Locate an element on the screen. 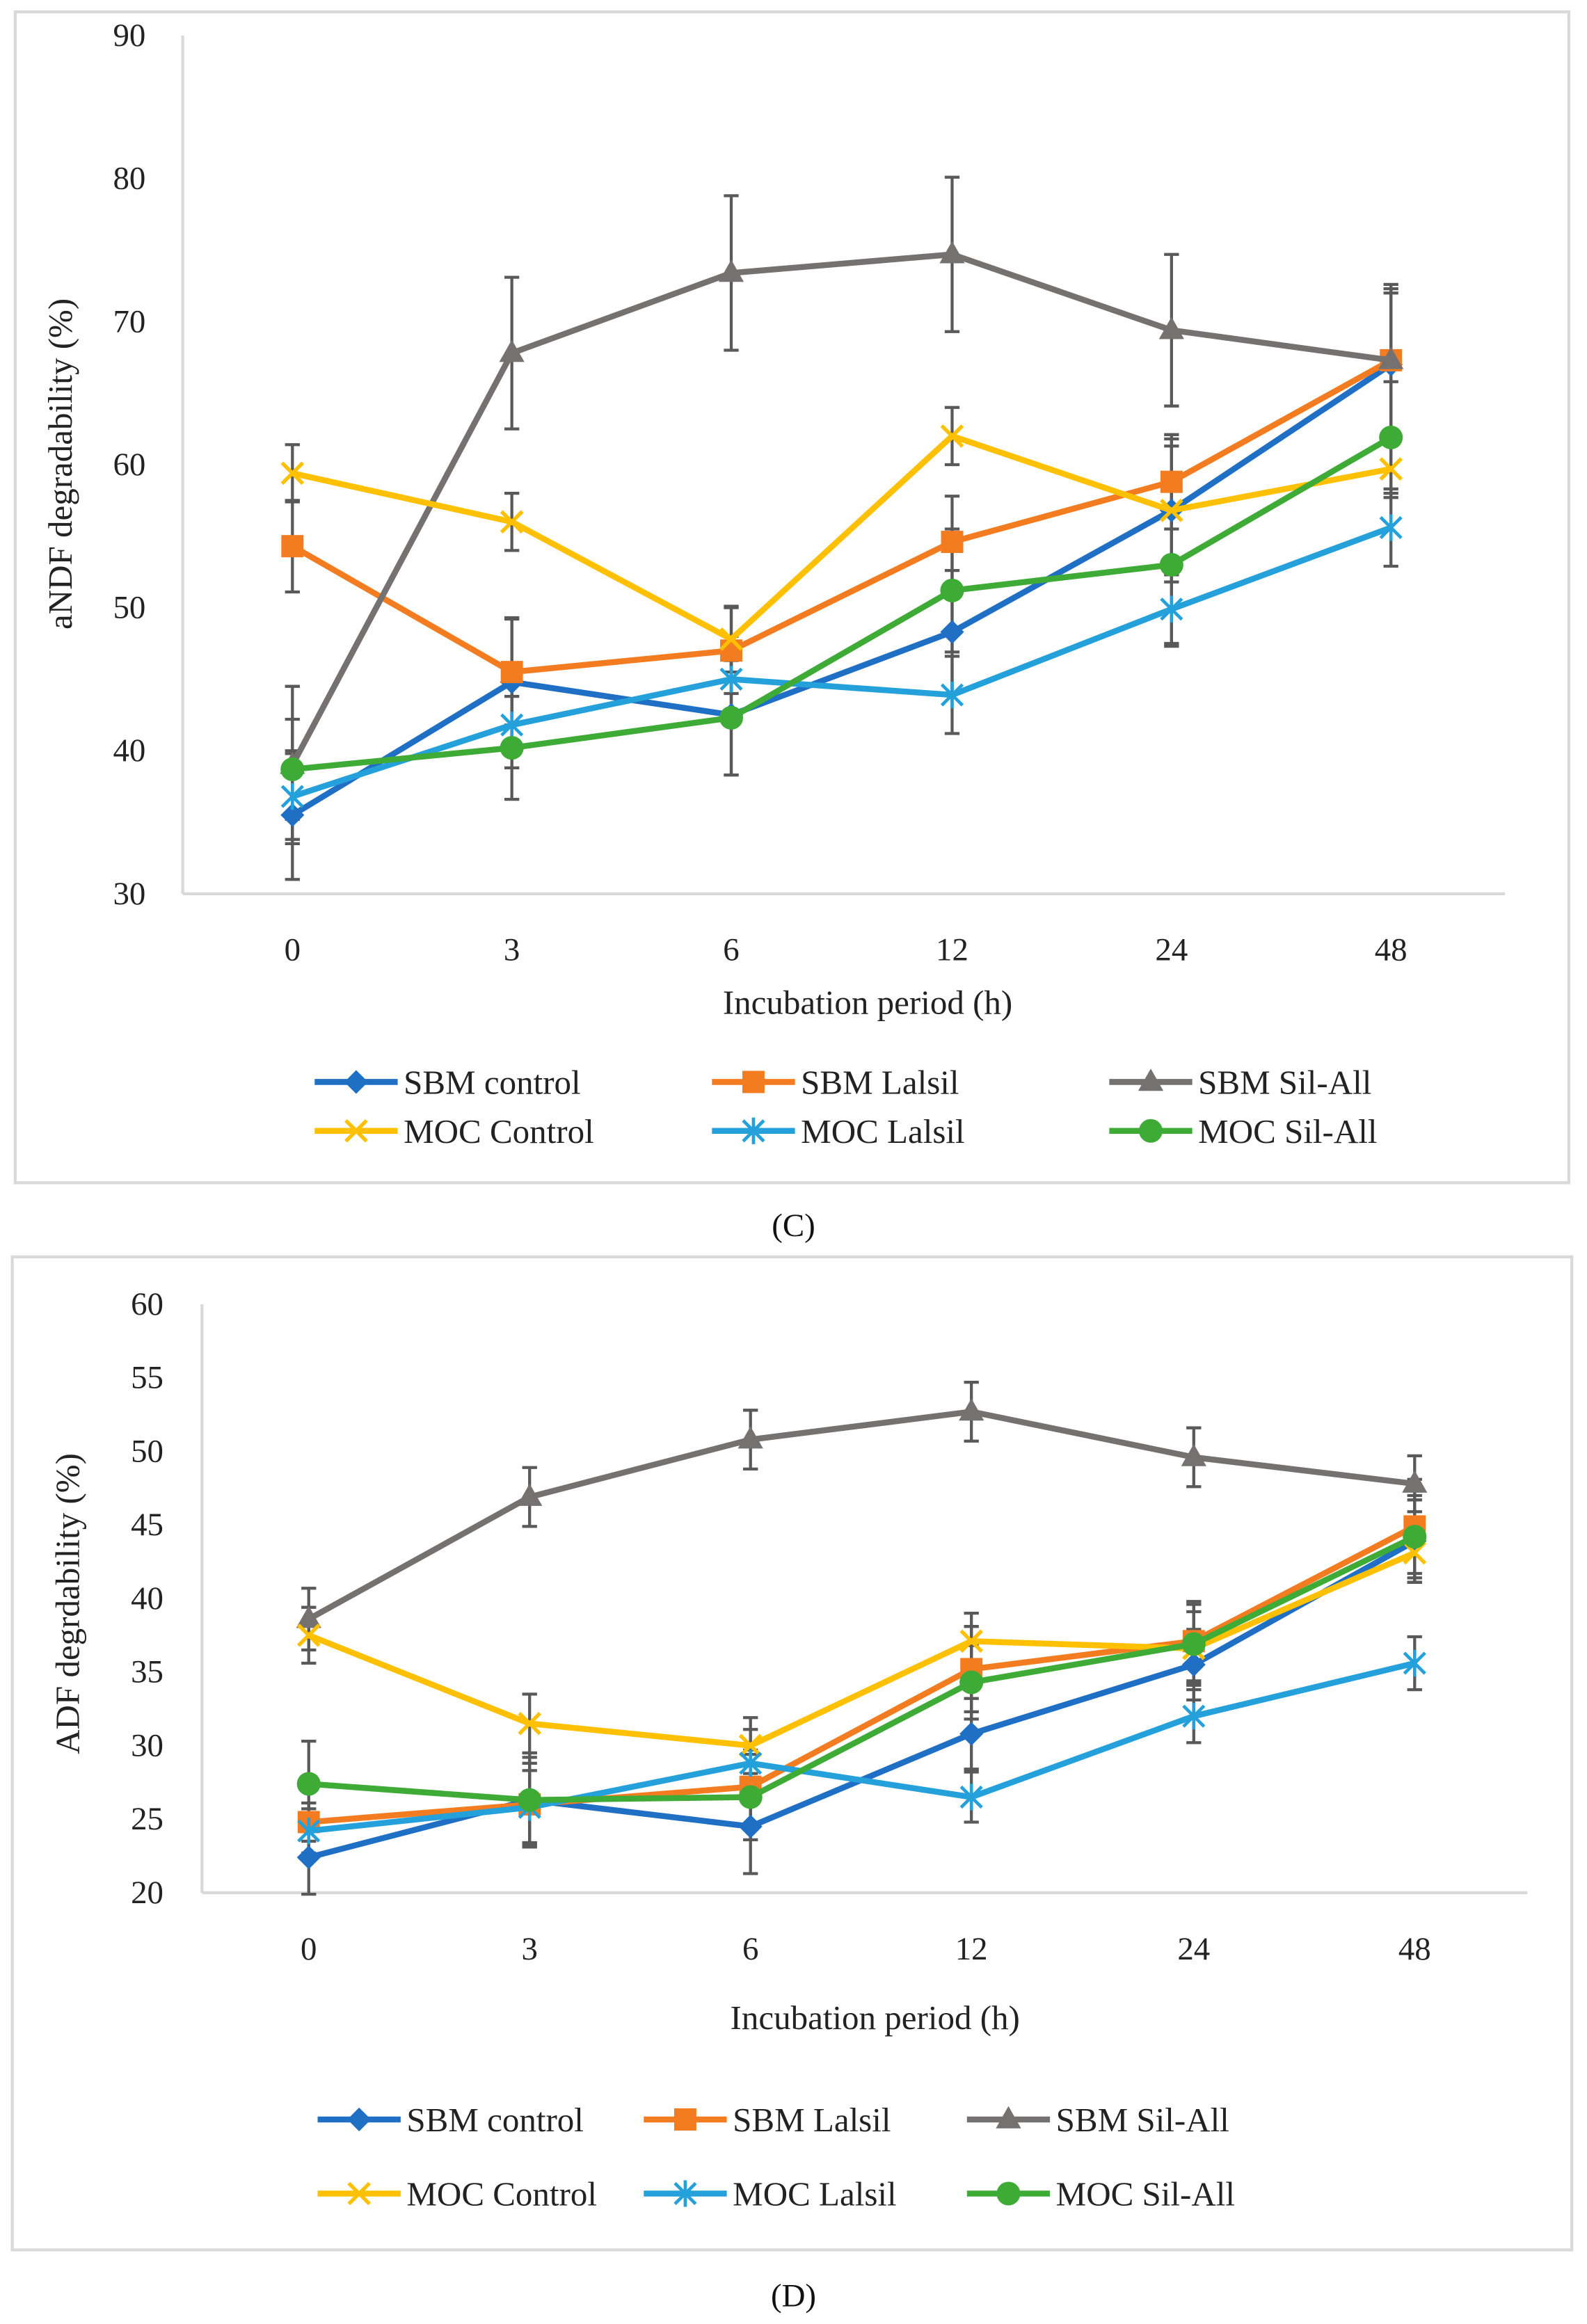 The height and width of the screenshot is (2324, 1587). y-tick-label: 90 is located at coordinates (129, 35).